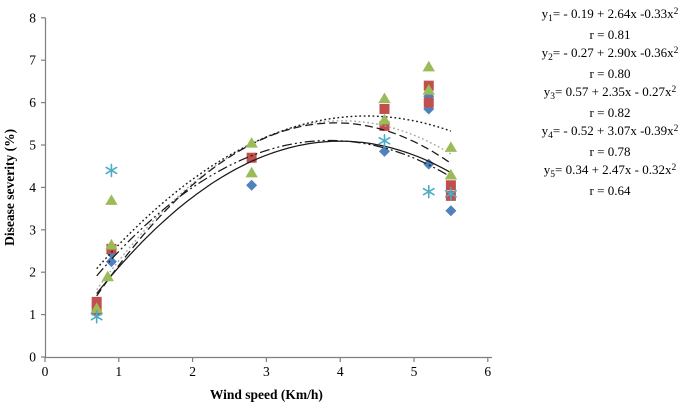 This screenshot has height=411, width=700. Describe the element at coordinates (192, 371) in the screenshot. I see `x-tick-label: 2` at that location.